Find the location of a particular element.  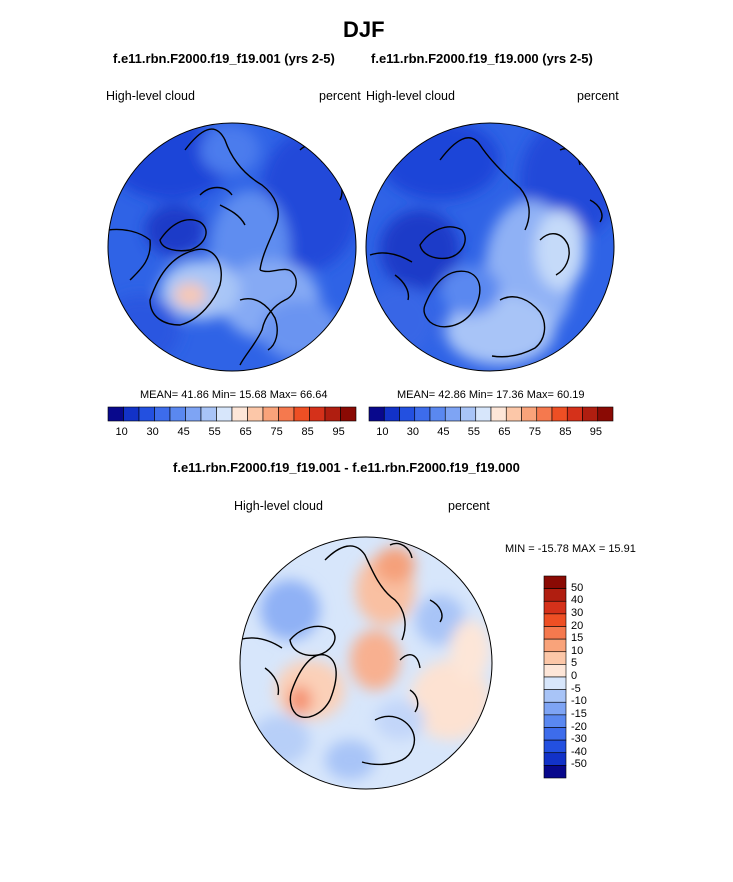

left-map is located at coordinates (232, 247).